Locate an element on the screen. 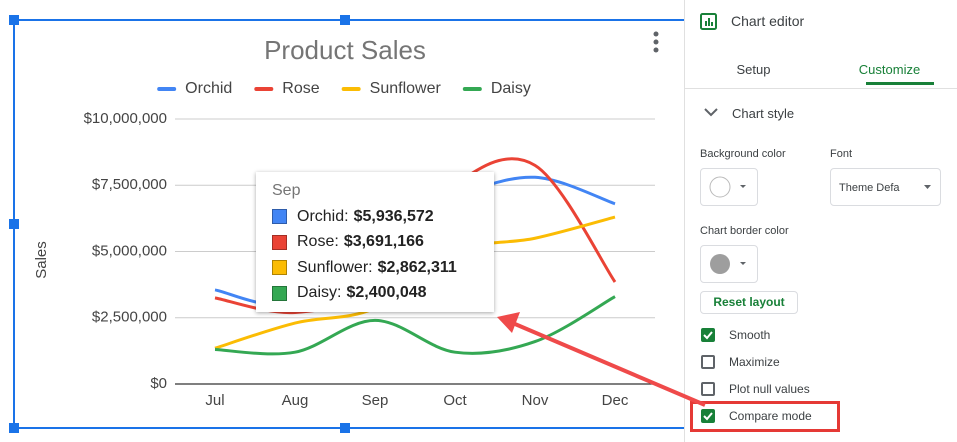 This screenshot has height=442, width=957. tab: Customize is located at coordinates (889, 69).